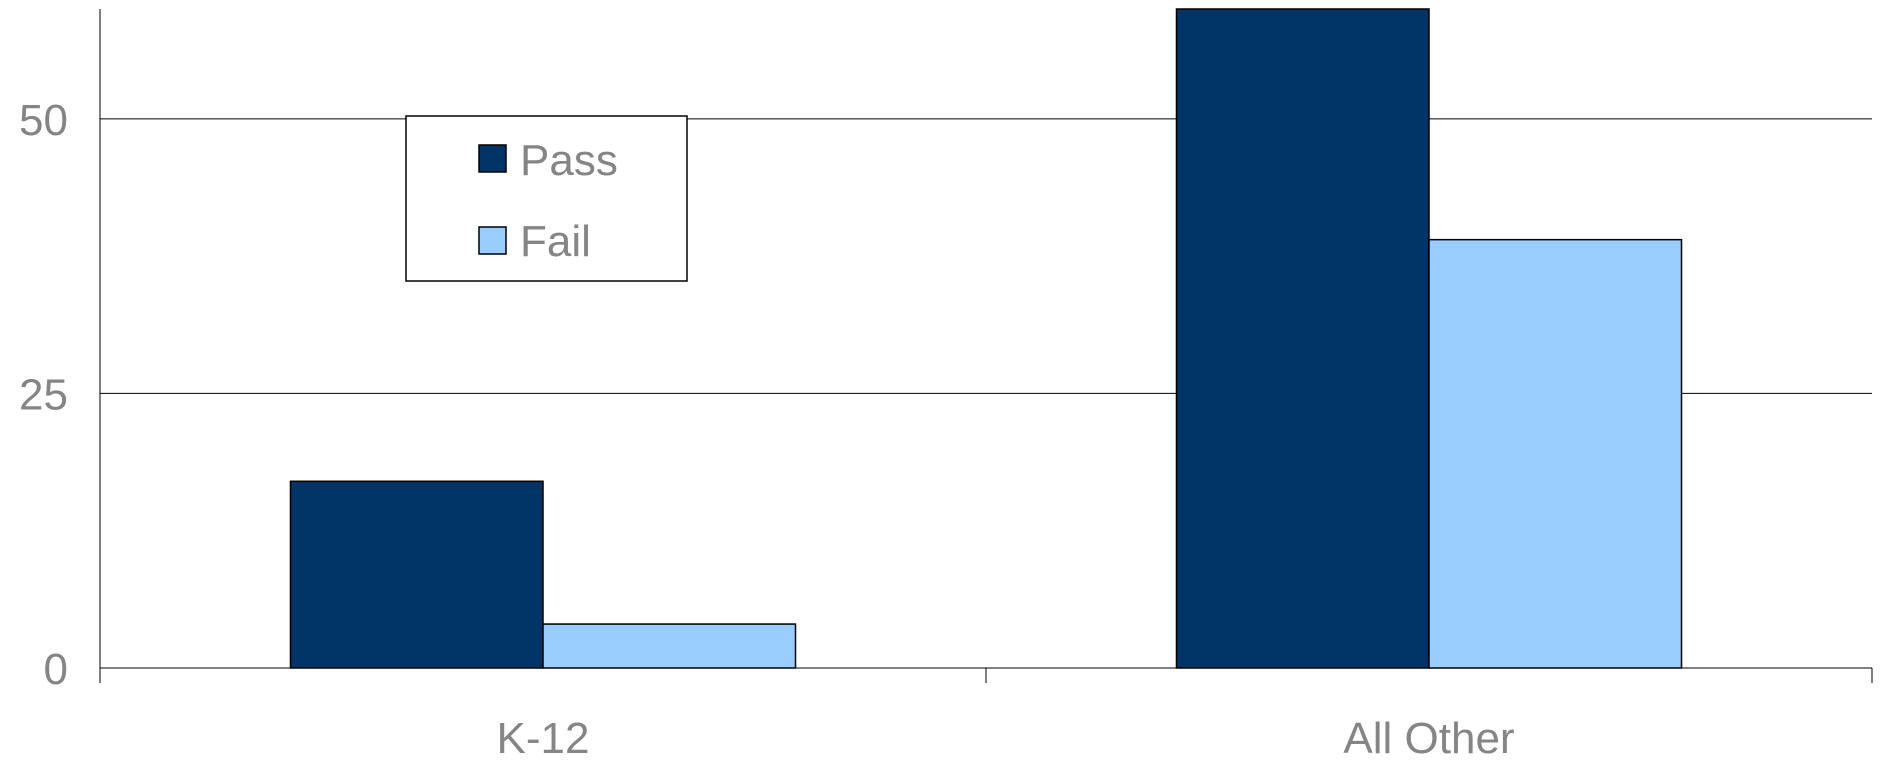 The height and width of the screenshot is (764, 1886). Describe the element at coordinates (1302, 338) in the screenshot. I see `bar-pass-all-other` at that location.